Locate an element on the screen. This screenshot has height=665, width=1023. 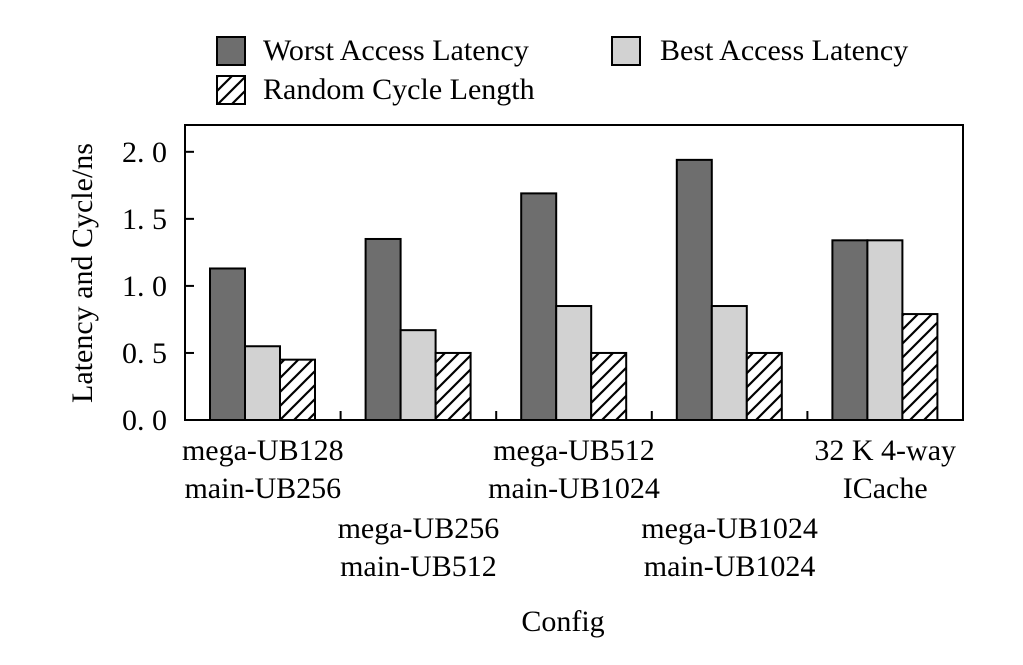
x-tick-label-line1: mega-UB512 is located at coordinates (574, 450).